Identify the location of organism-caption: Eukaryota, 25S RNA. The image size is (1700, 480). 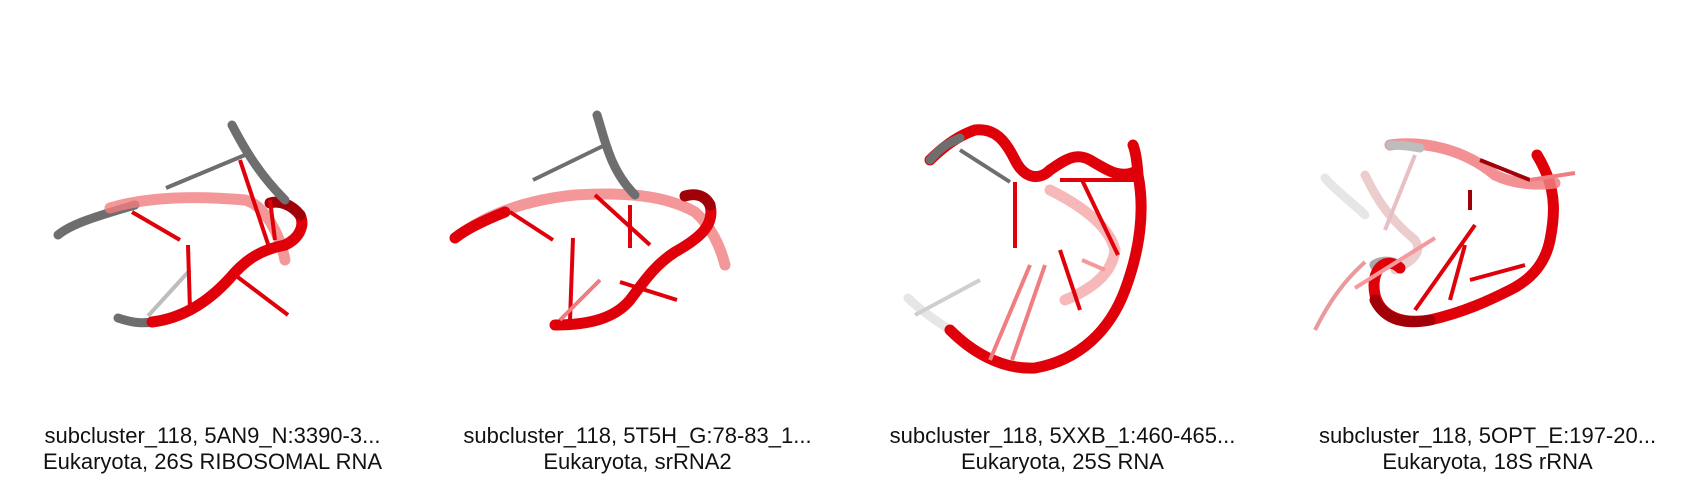
(1062, 461).